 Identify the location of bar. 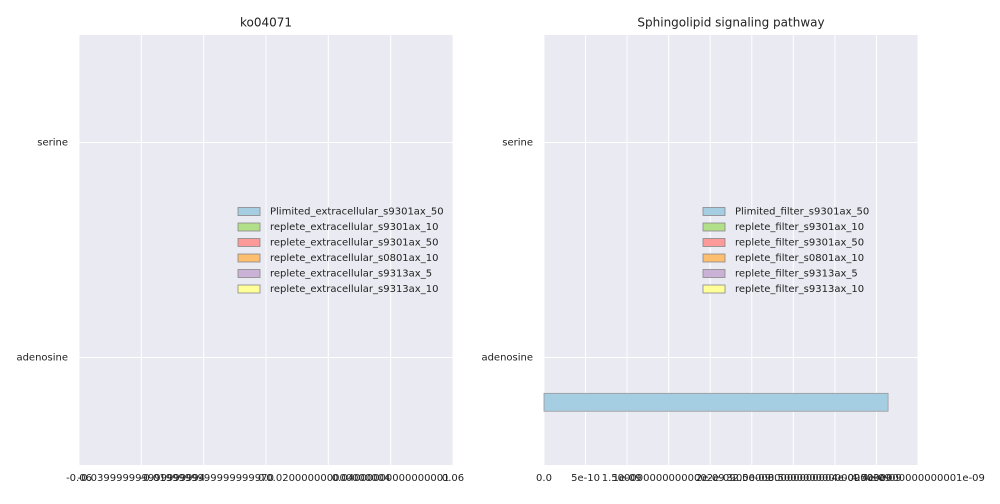
(716, 402).